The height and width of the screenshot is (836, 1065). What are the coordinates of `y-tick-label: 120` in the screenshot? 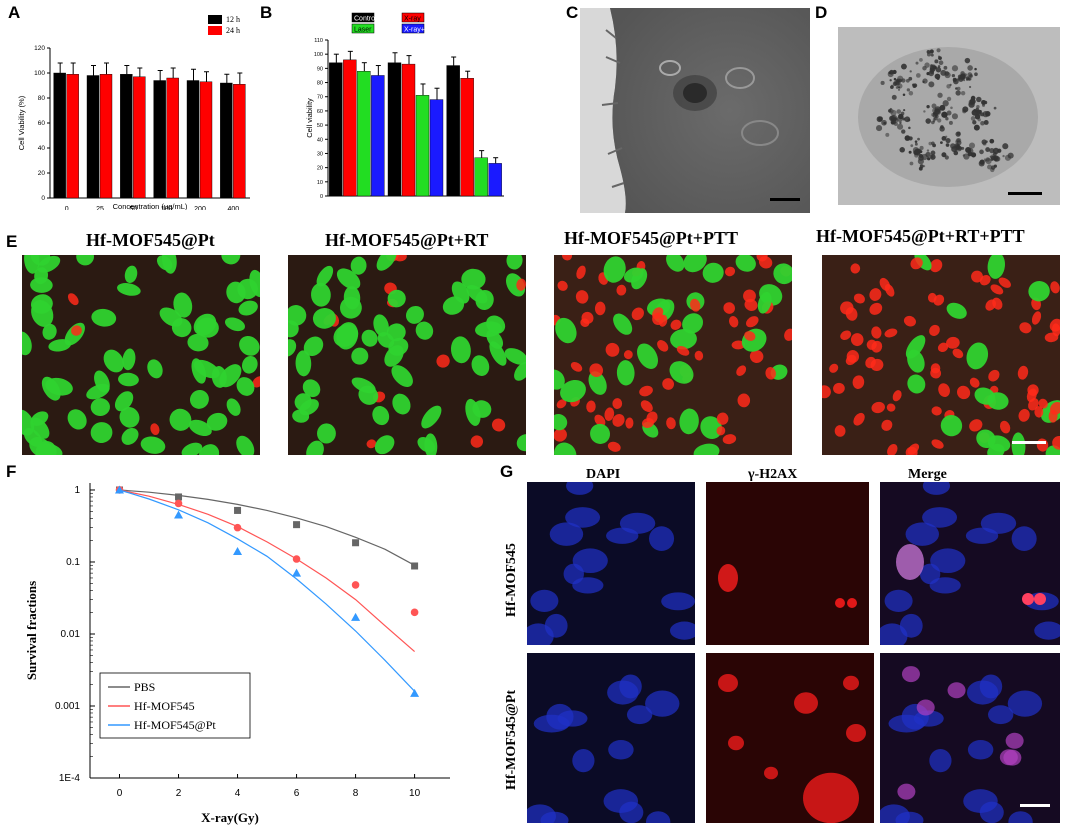 It's located at (39, 48).